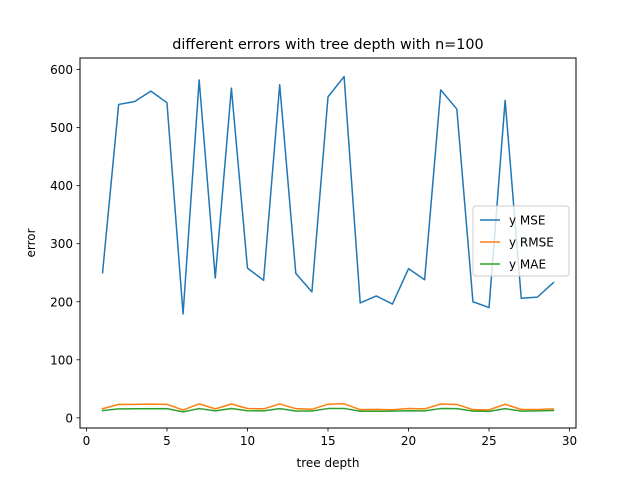 The image size is (640, 484). I want to click on legend-box, so click(521, 241).